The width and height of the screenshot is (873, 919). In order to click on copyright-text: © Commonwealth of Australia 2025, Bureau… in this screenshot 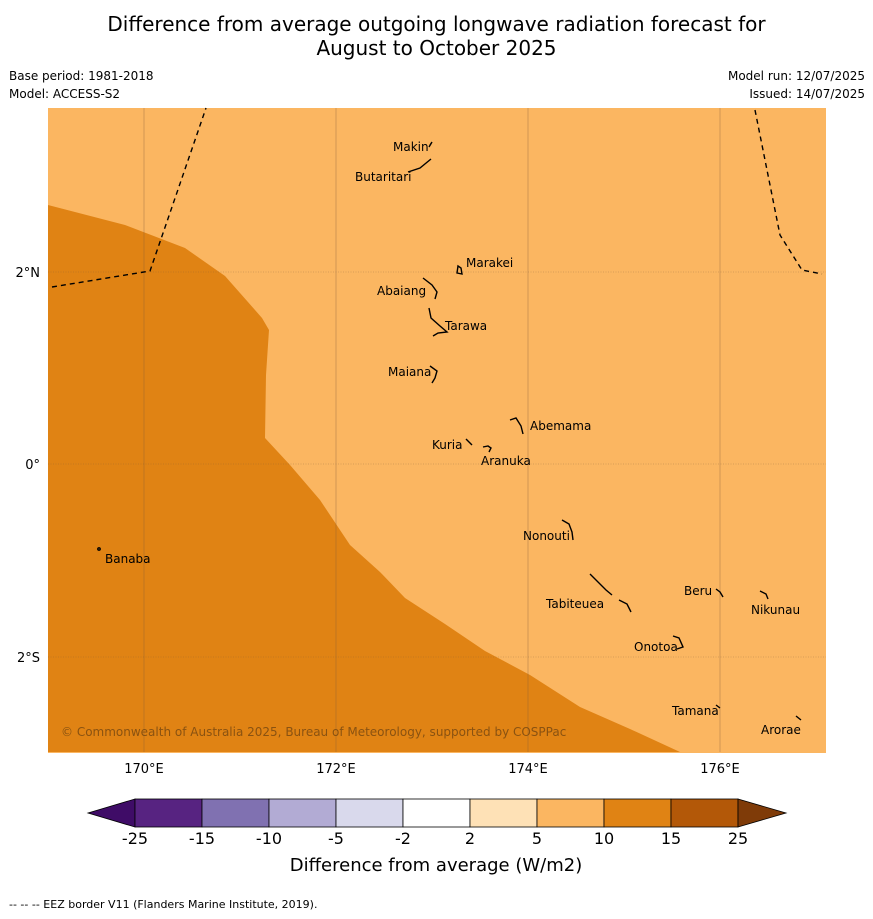, I will do `click(313, 732)`.